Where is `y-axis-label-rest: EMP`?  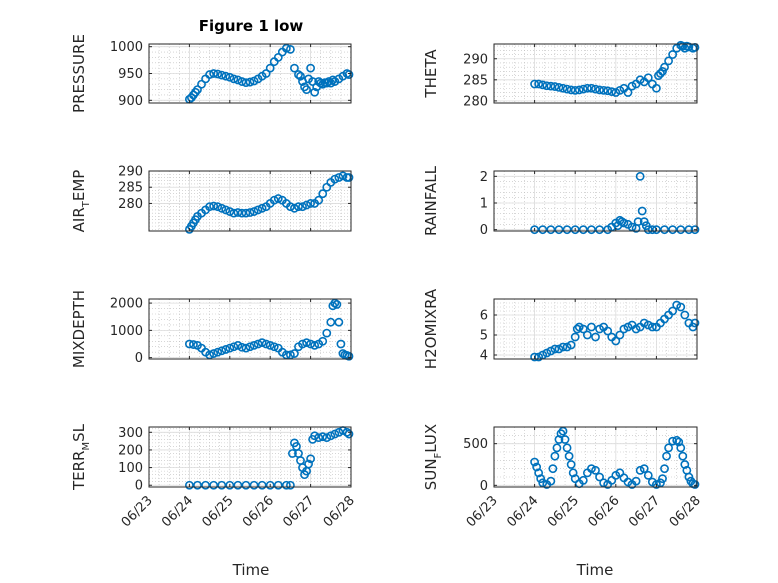 y-axis-label-rest: EMP is located at coordinates (79, 185).